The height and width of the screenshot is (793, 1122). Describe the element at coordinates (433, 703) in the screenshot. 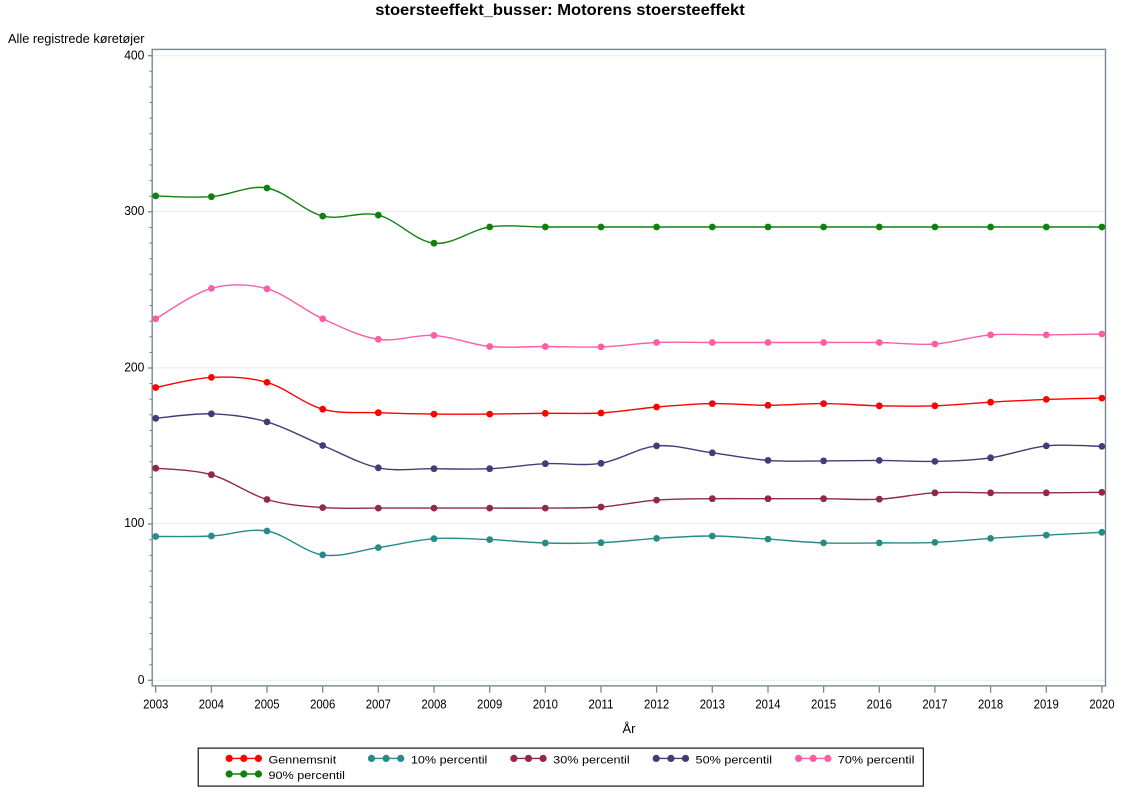

I see `svg-text: 2008` at that location.